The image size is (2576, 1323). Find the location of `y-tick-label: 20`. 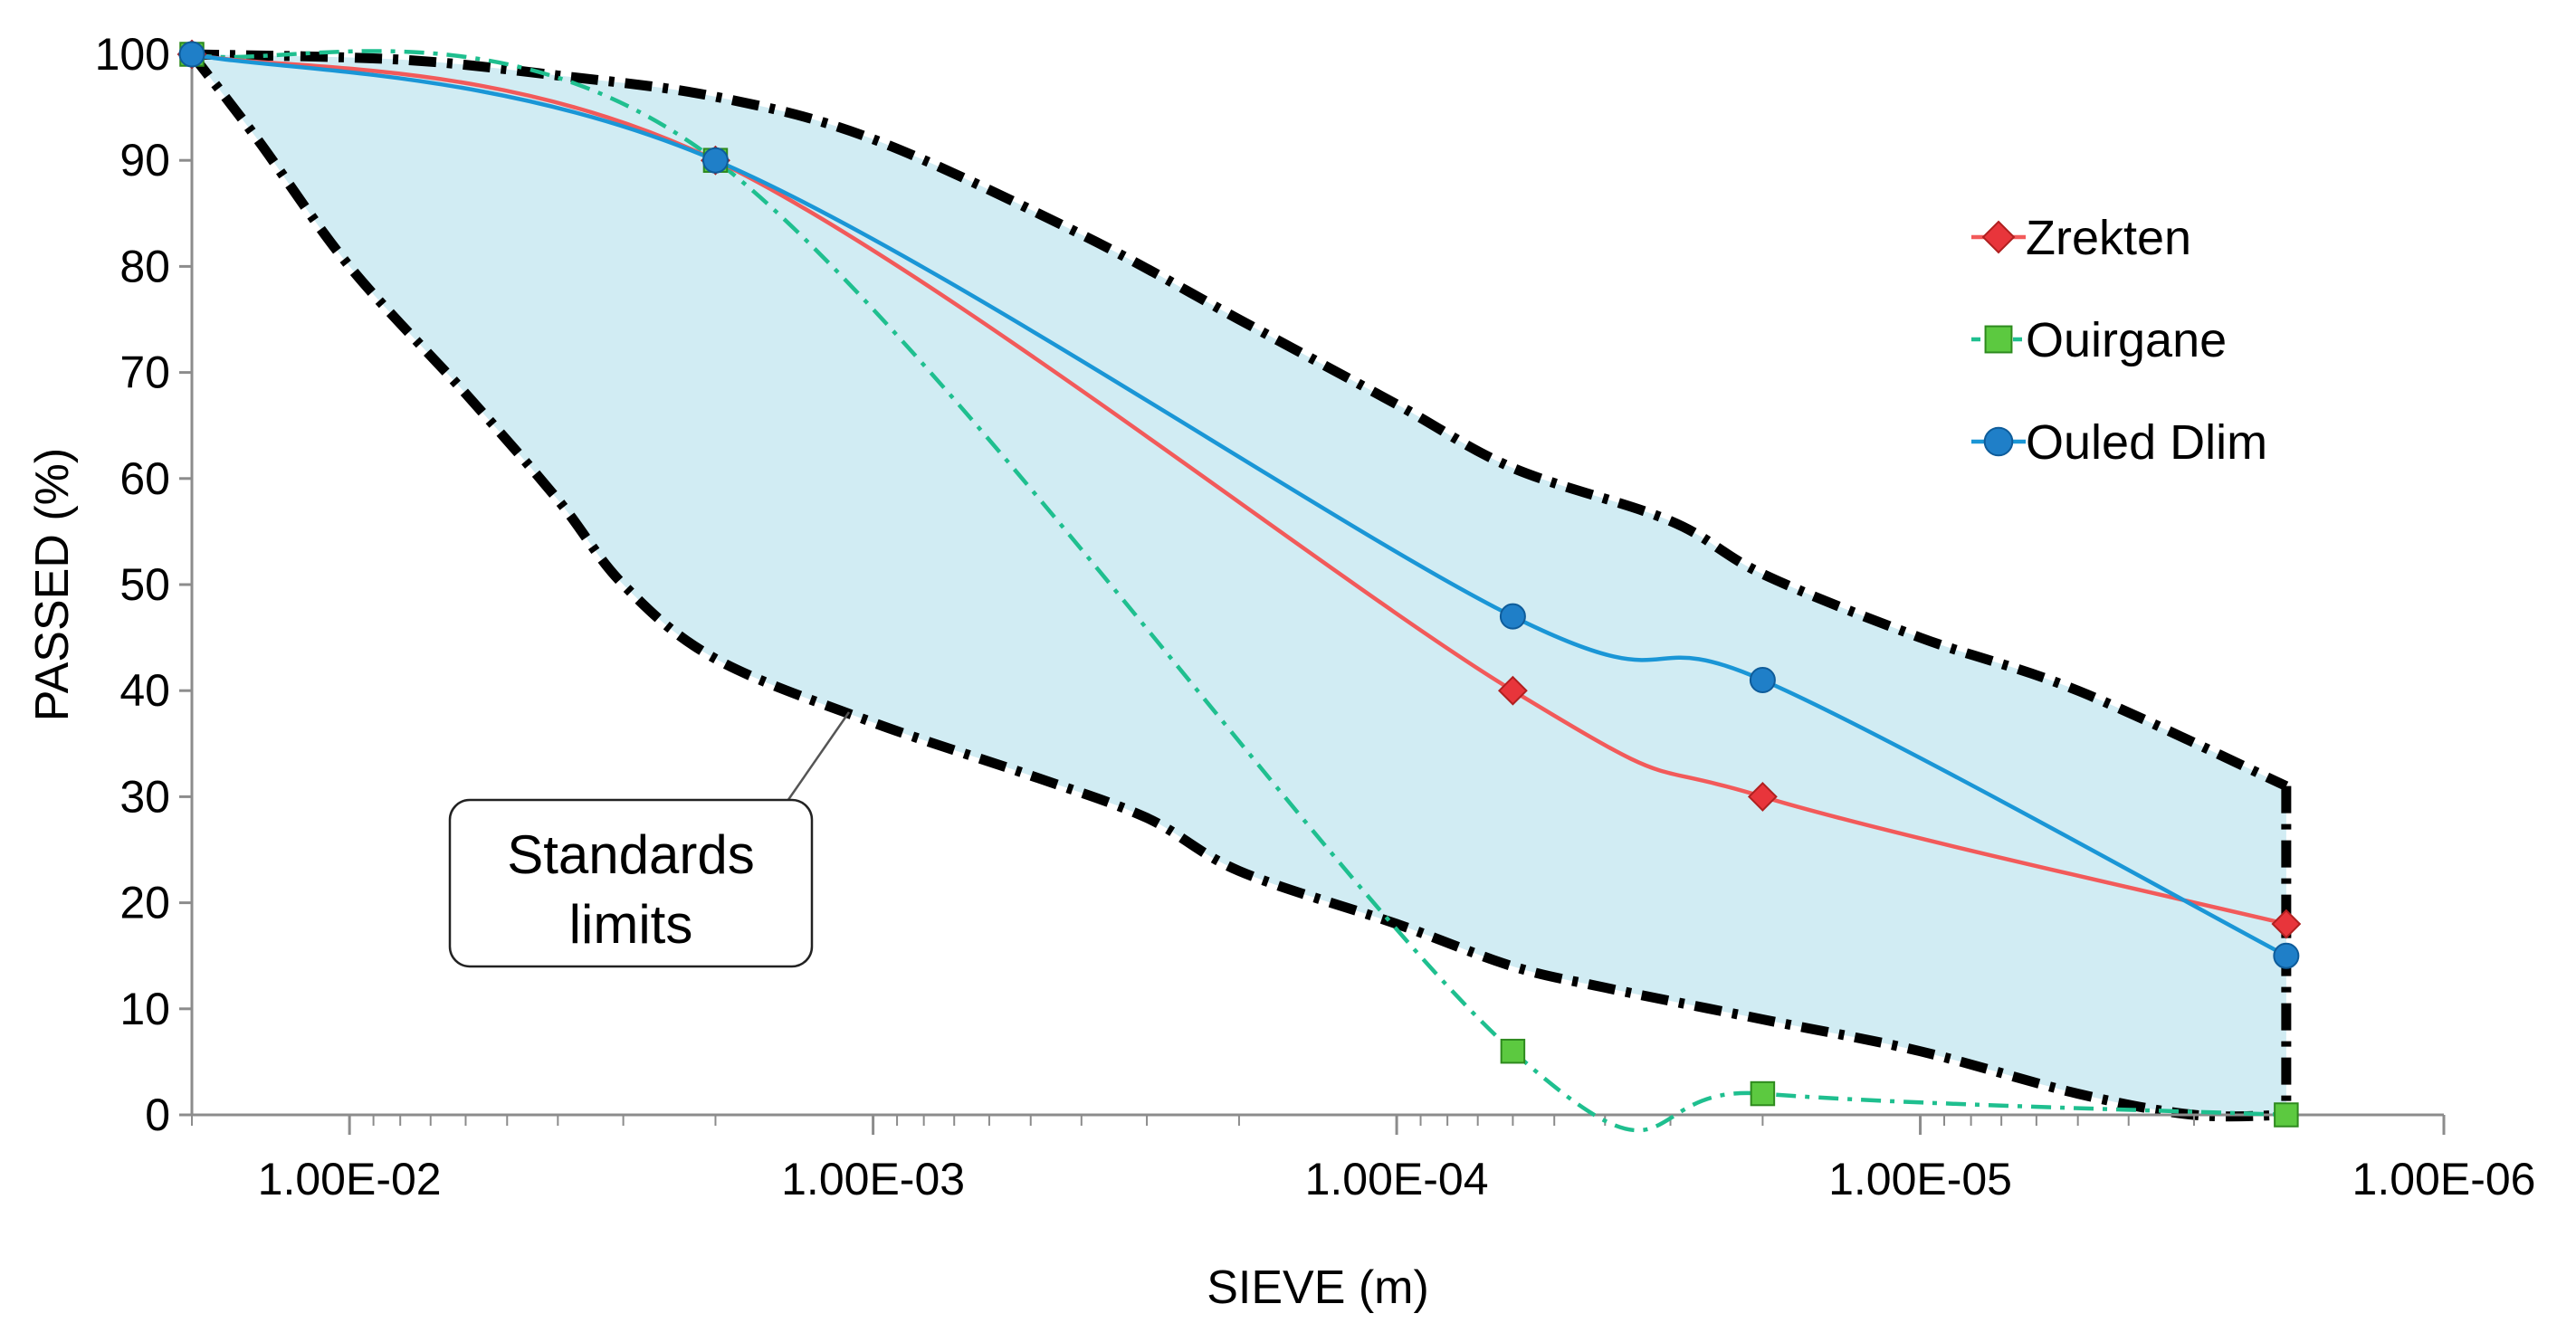

y-tick-label: 20 is located at coordinates (145, 903).